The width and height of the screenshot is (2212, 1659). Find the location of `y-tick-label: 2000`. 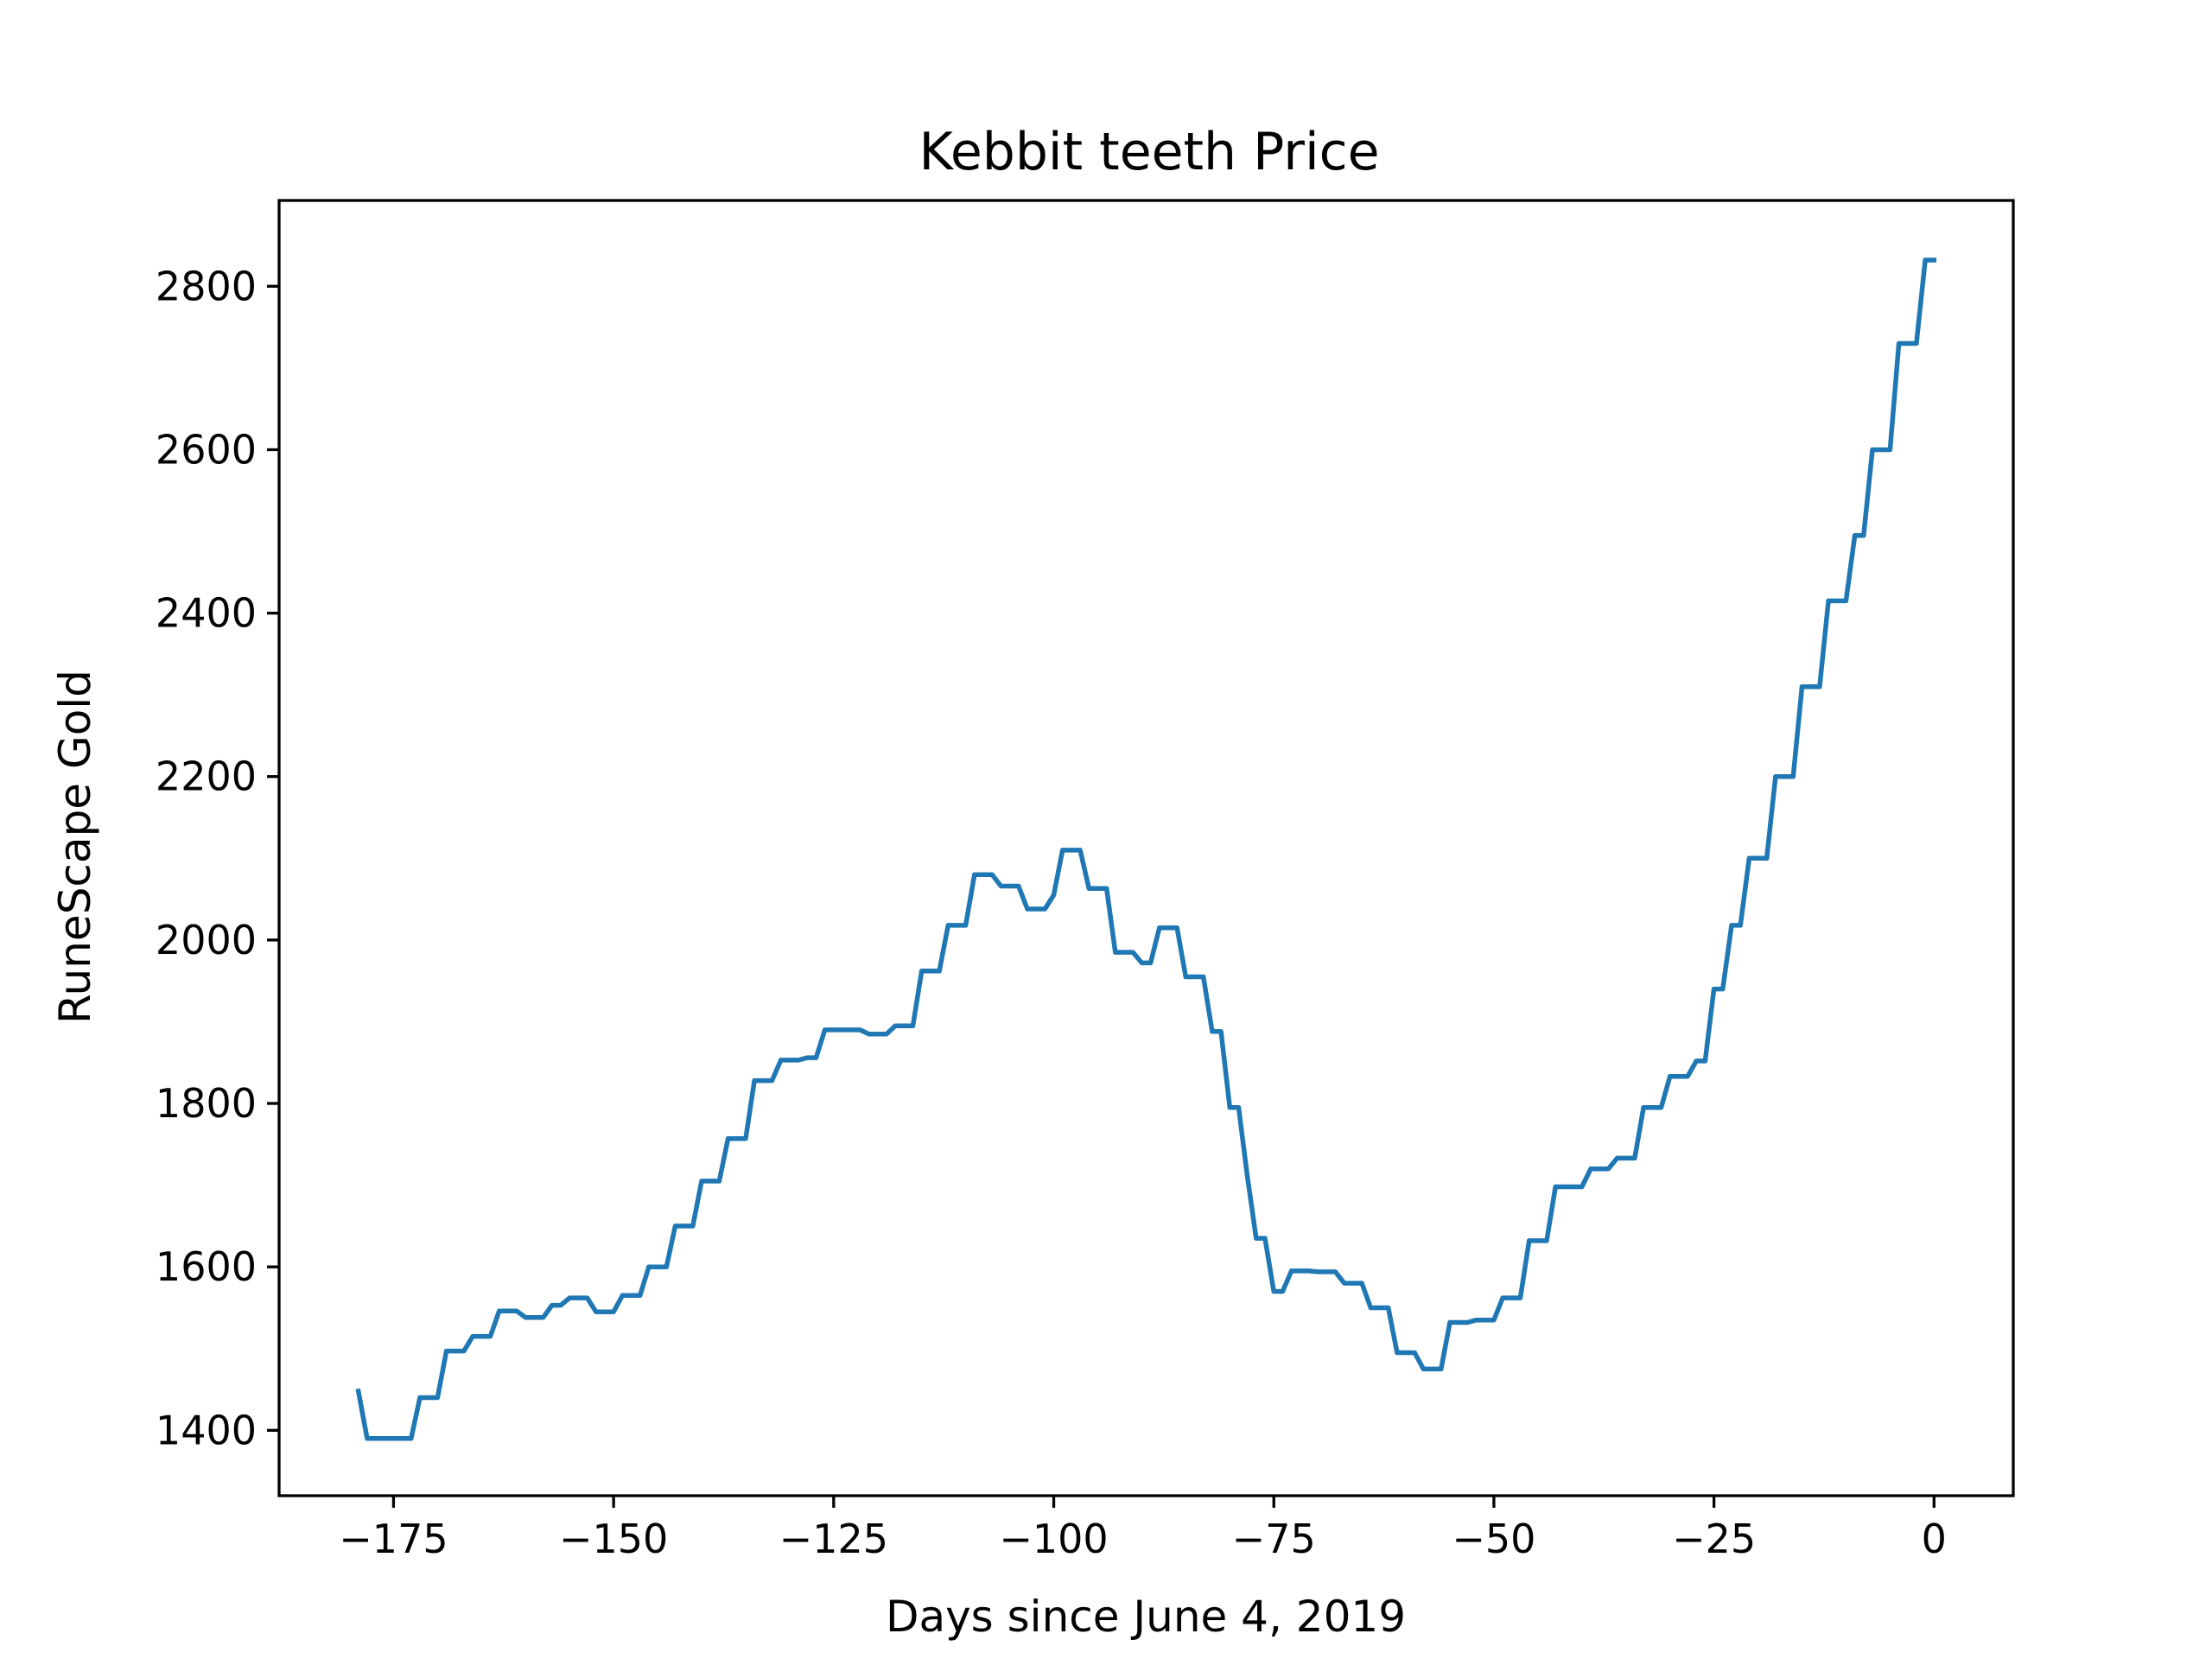

y-tick-label: 2000 is located at coordinates (206, 940).